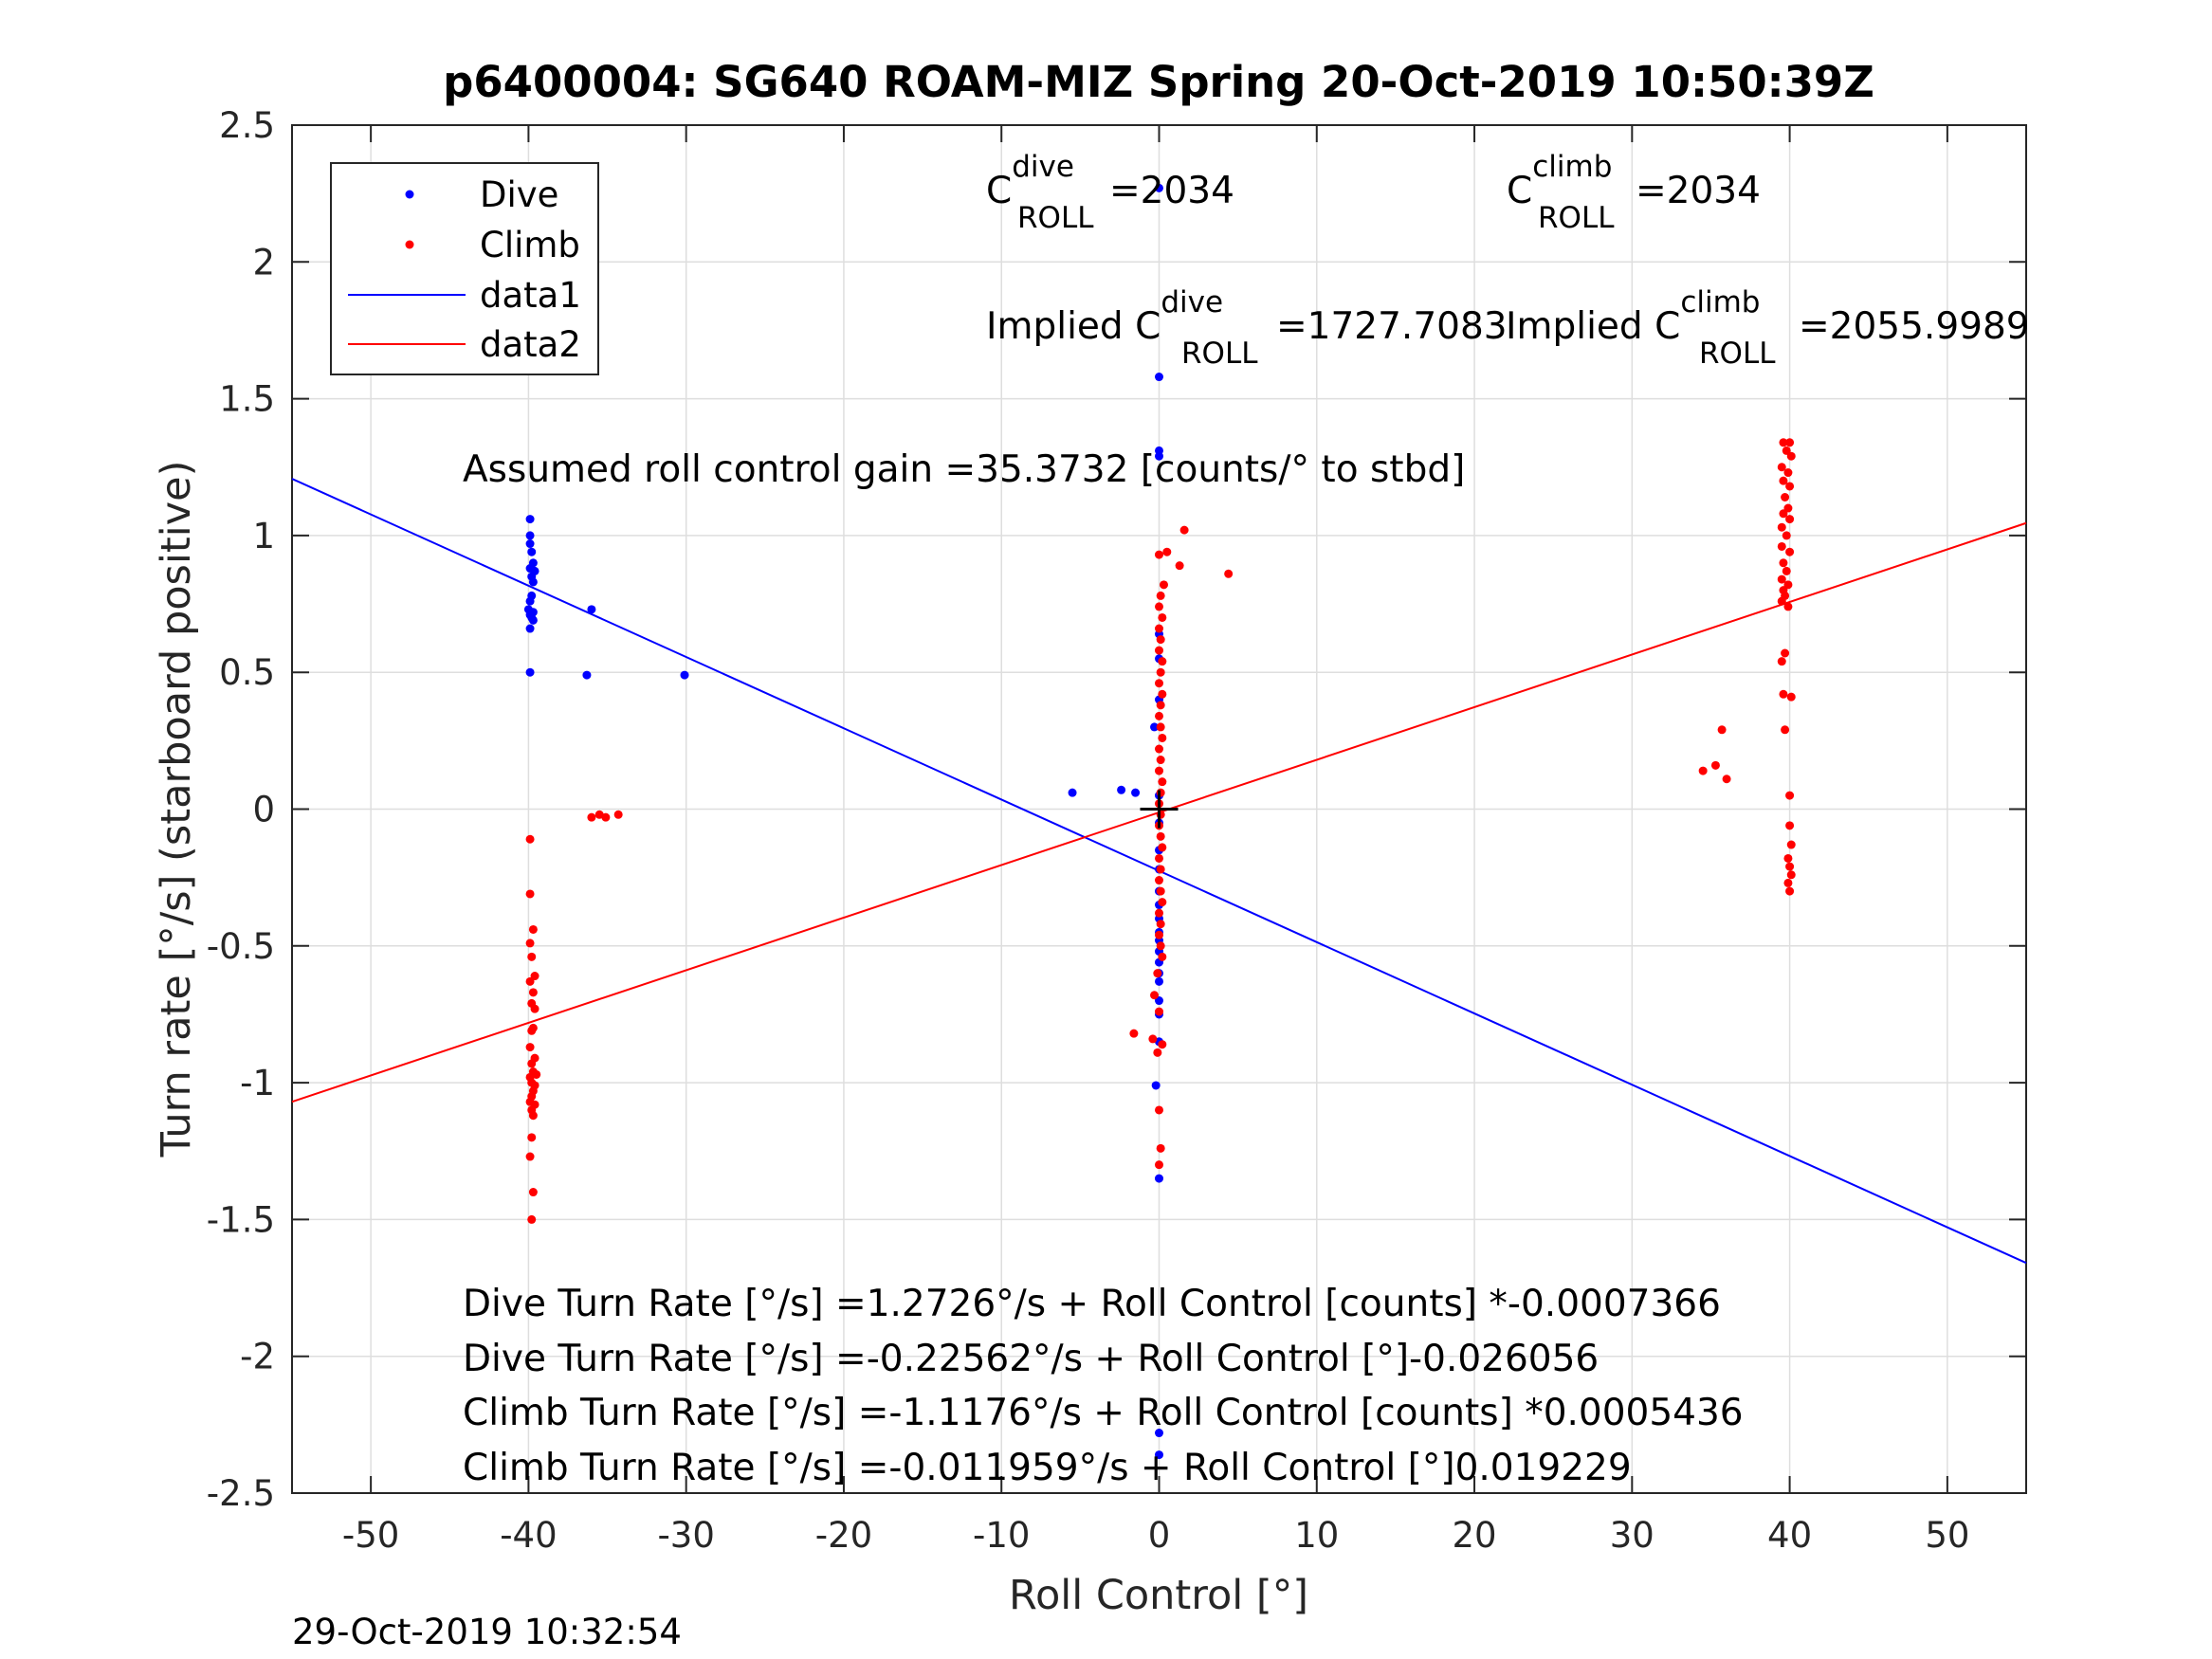  I want to click on y-axis-label: Turn rate [°/s] (starboard positive), so click(176, 809).